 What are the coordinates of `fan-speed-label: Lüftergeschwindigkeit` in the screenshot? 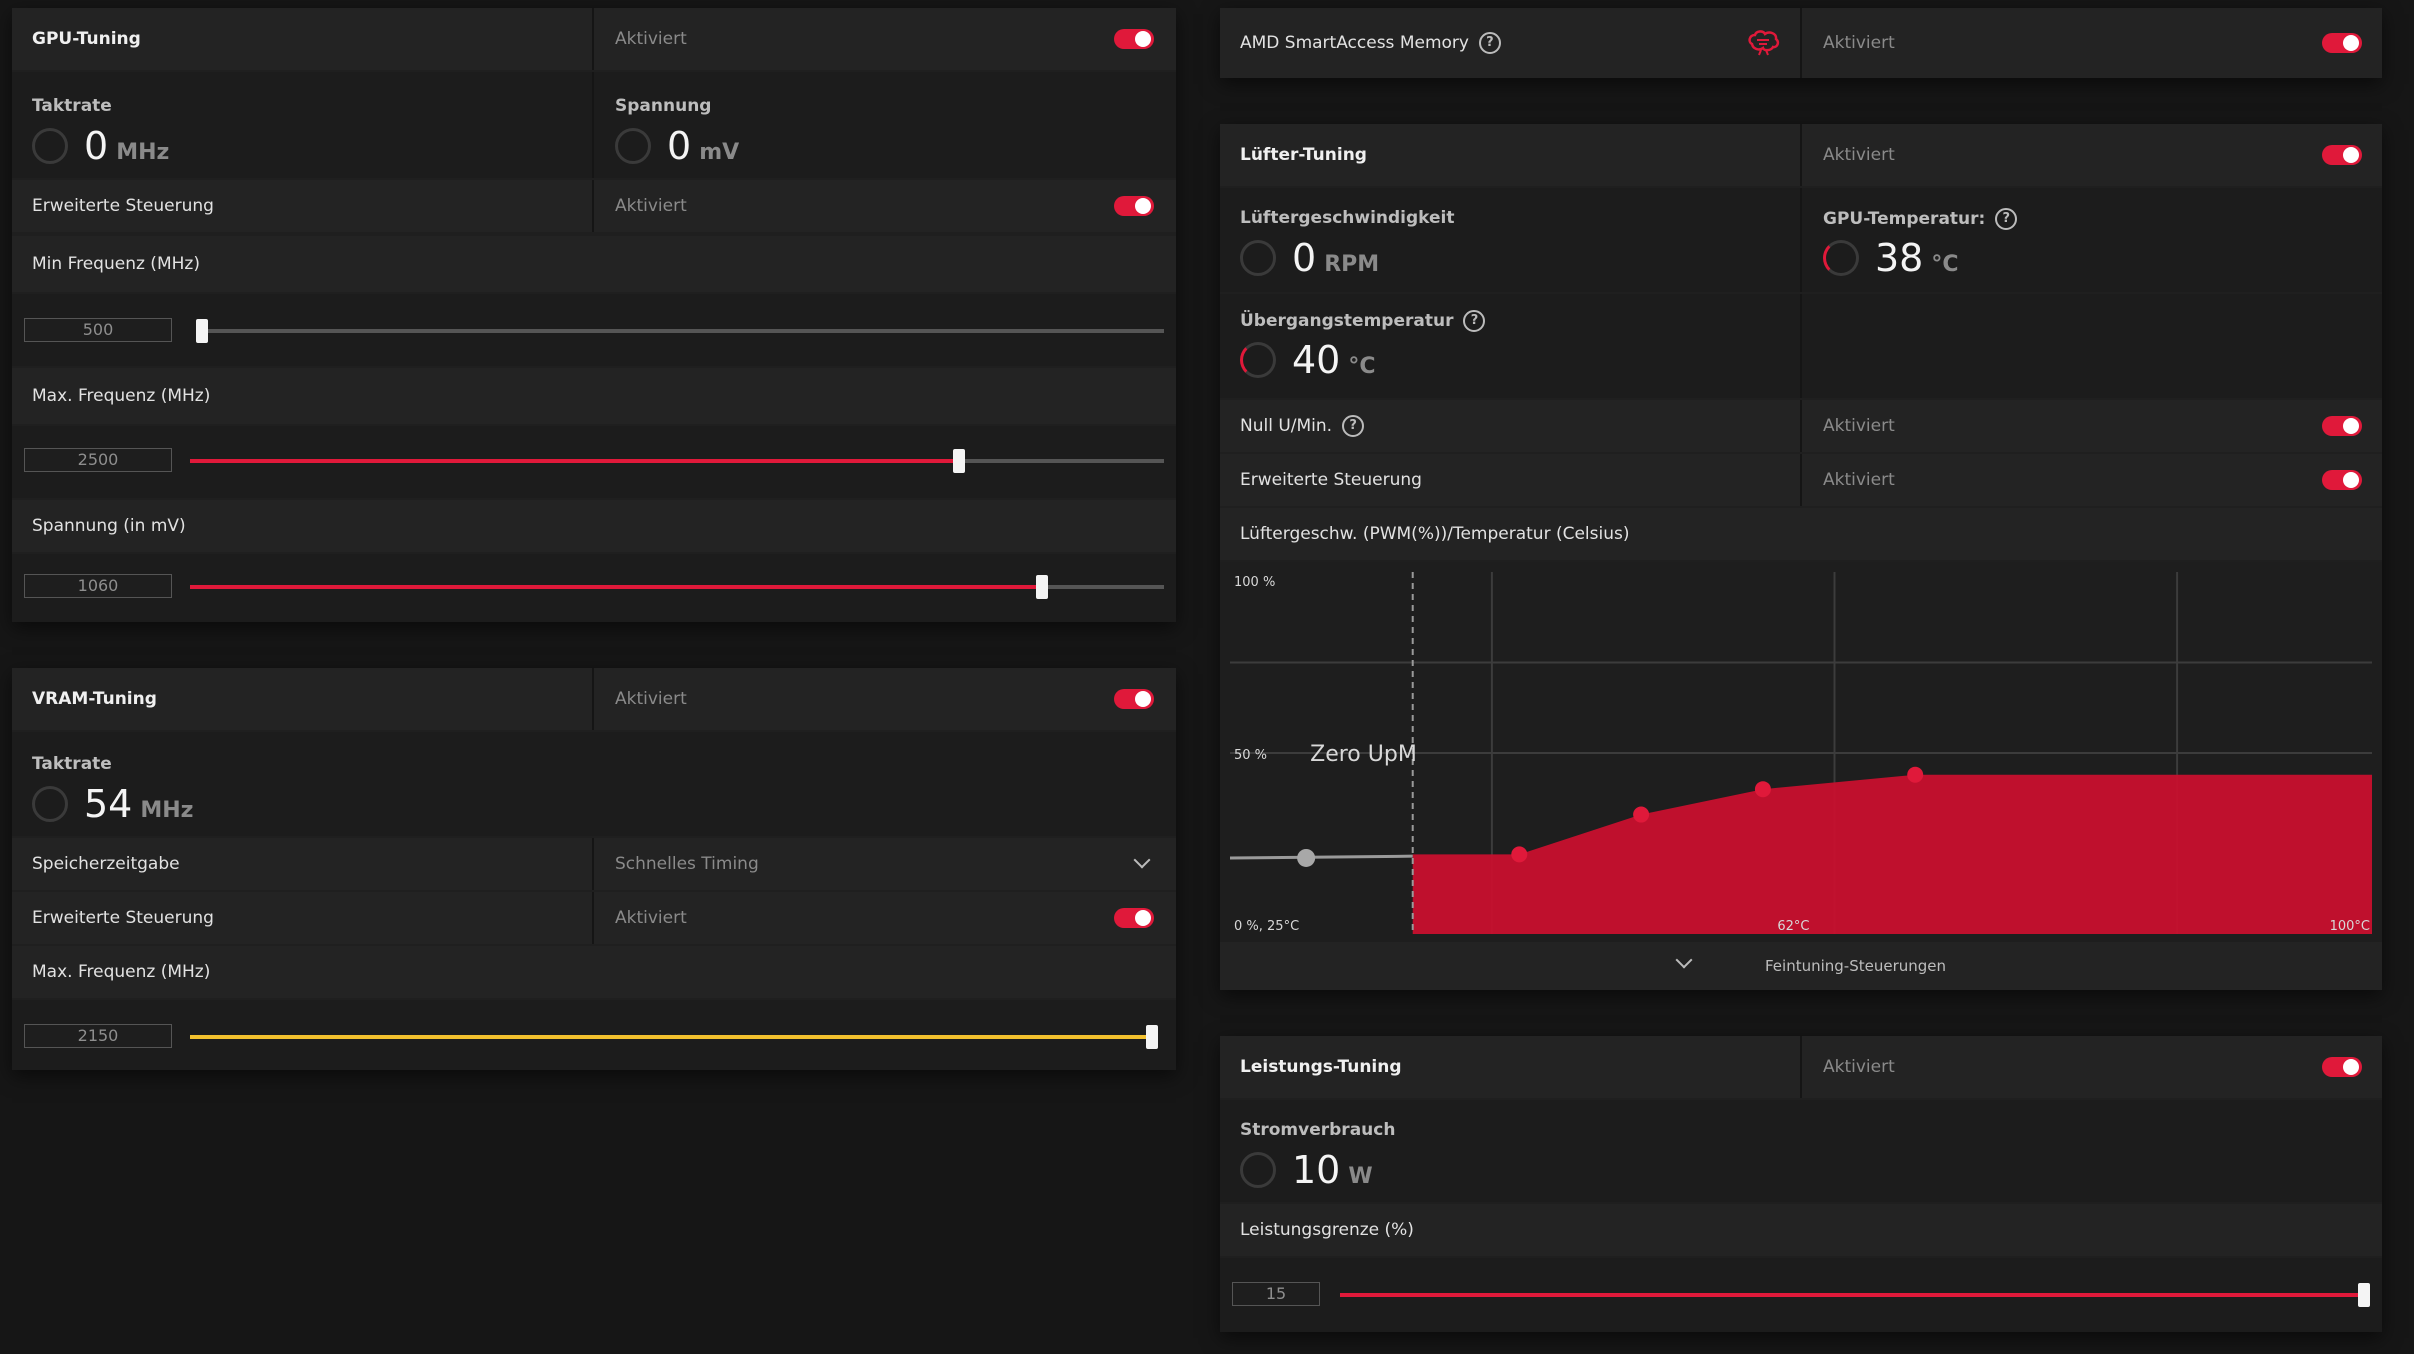 It's located at (1347, 218).